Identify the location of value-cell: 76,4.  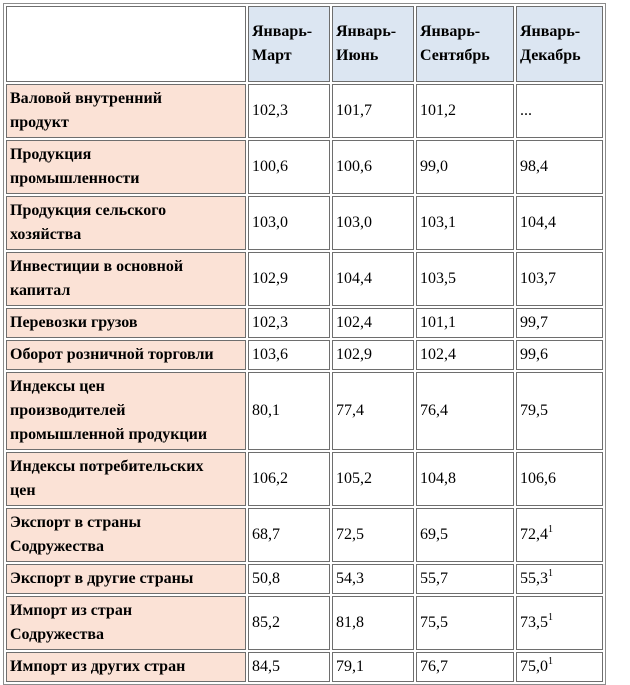
(465, 411).